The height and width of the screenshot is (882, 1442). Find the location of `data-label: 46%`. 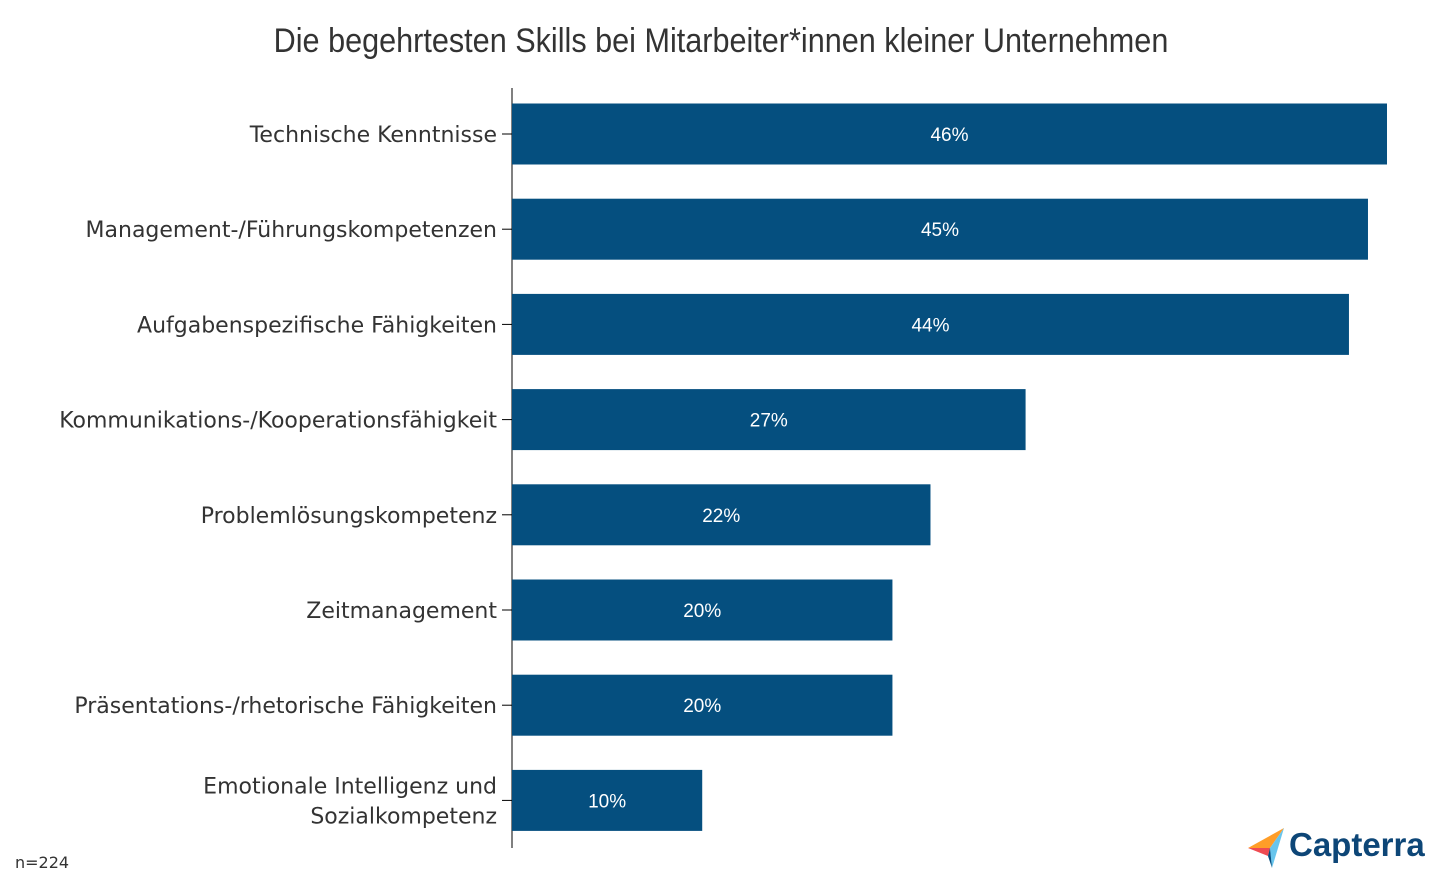

data-label: 46% is located at coordinates (949, 135).